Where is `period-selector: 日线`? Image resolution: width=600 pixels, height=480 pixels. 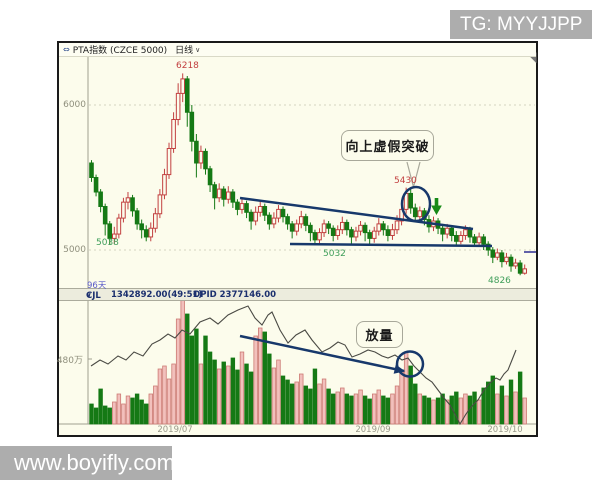 period-selector: 日线 is located at coordinates (184, 51).